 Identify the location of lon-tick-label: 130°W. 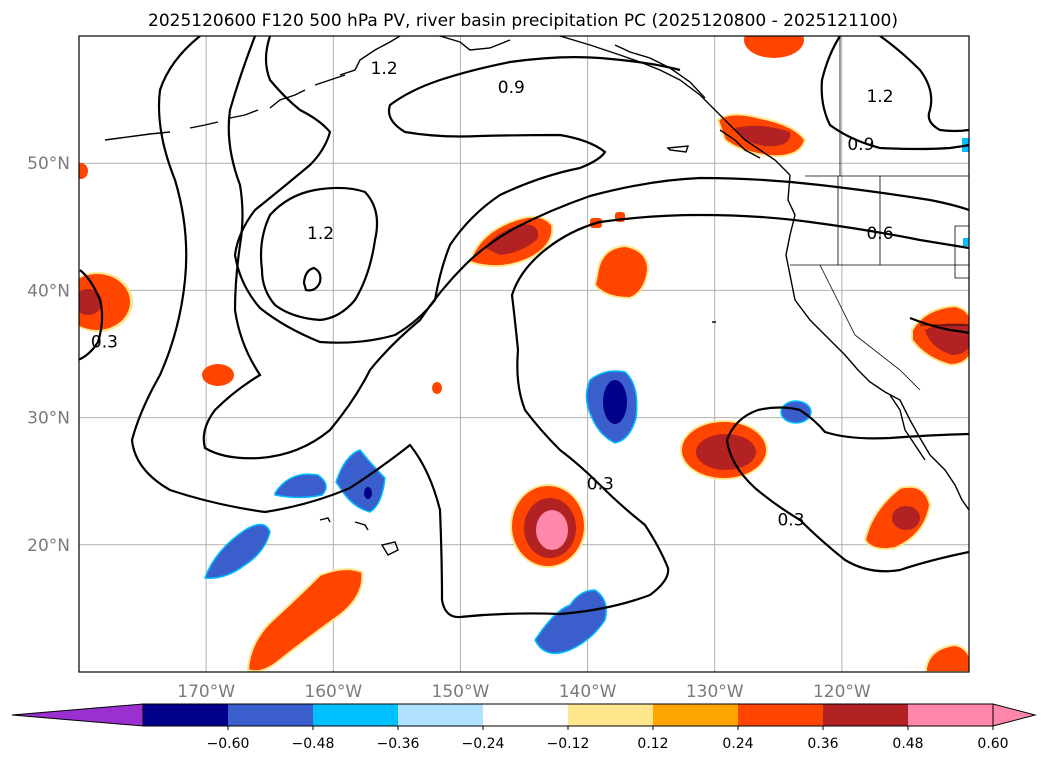
(715, 692).